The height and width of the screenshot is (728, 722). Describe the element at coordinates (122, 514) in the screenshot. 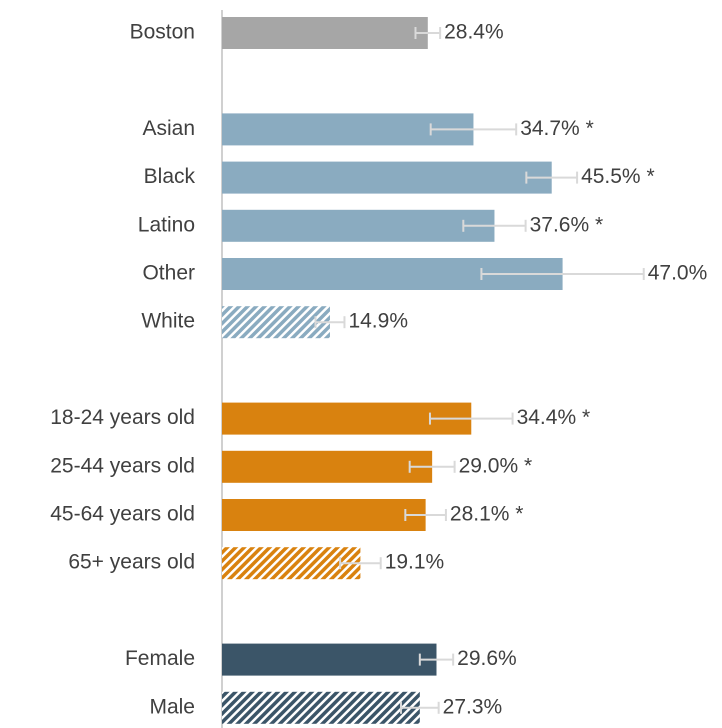

I see `category-label: 45-64 years old` at that location.